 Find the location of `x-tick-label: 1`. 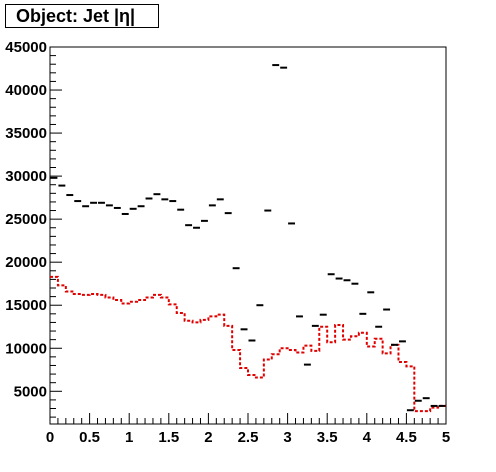

x-tick-label: 1 is located at coordinates (129, 437).